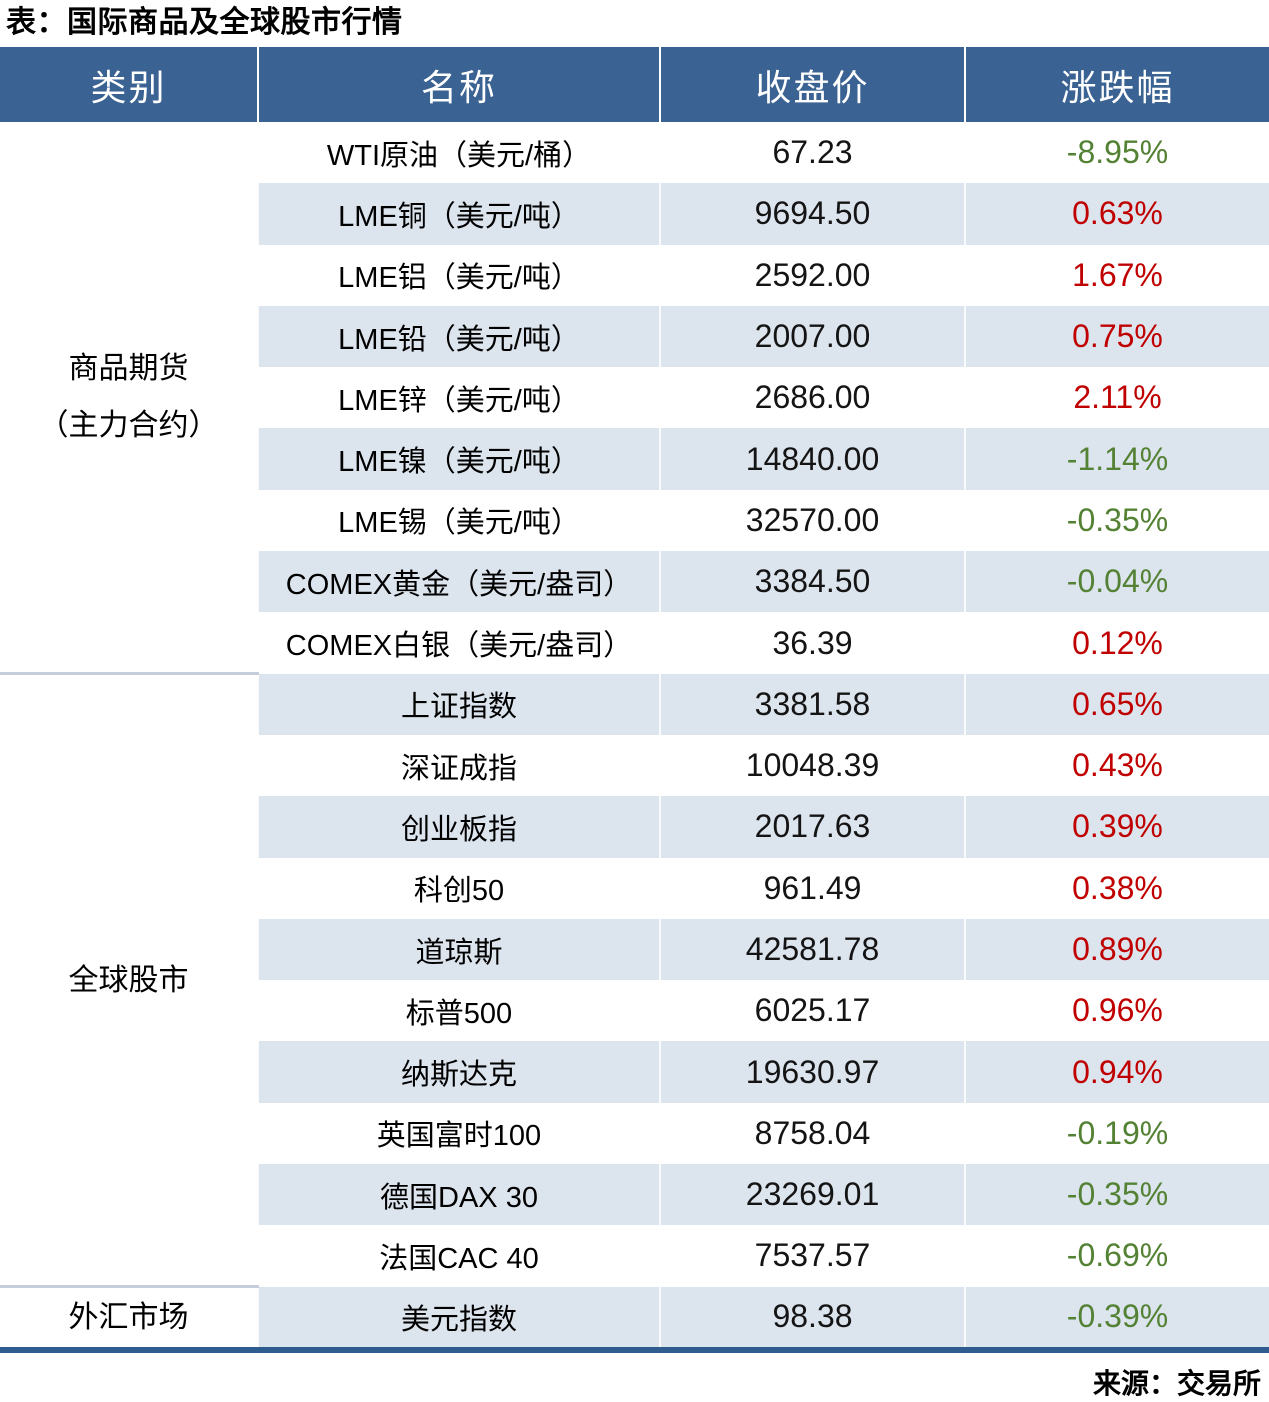 The image size is (1269, 1402). What do you see at coordinates (458, 336) in the screenshot?
I see `instrument-name-cell: LME铅（美元/吨）` at bounding box center [458, 336].